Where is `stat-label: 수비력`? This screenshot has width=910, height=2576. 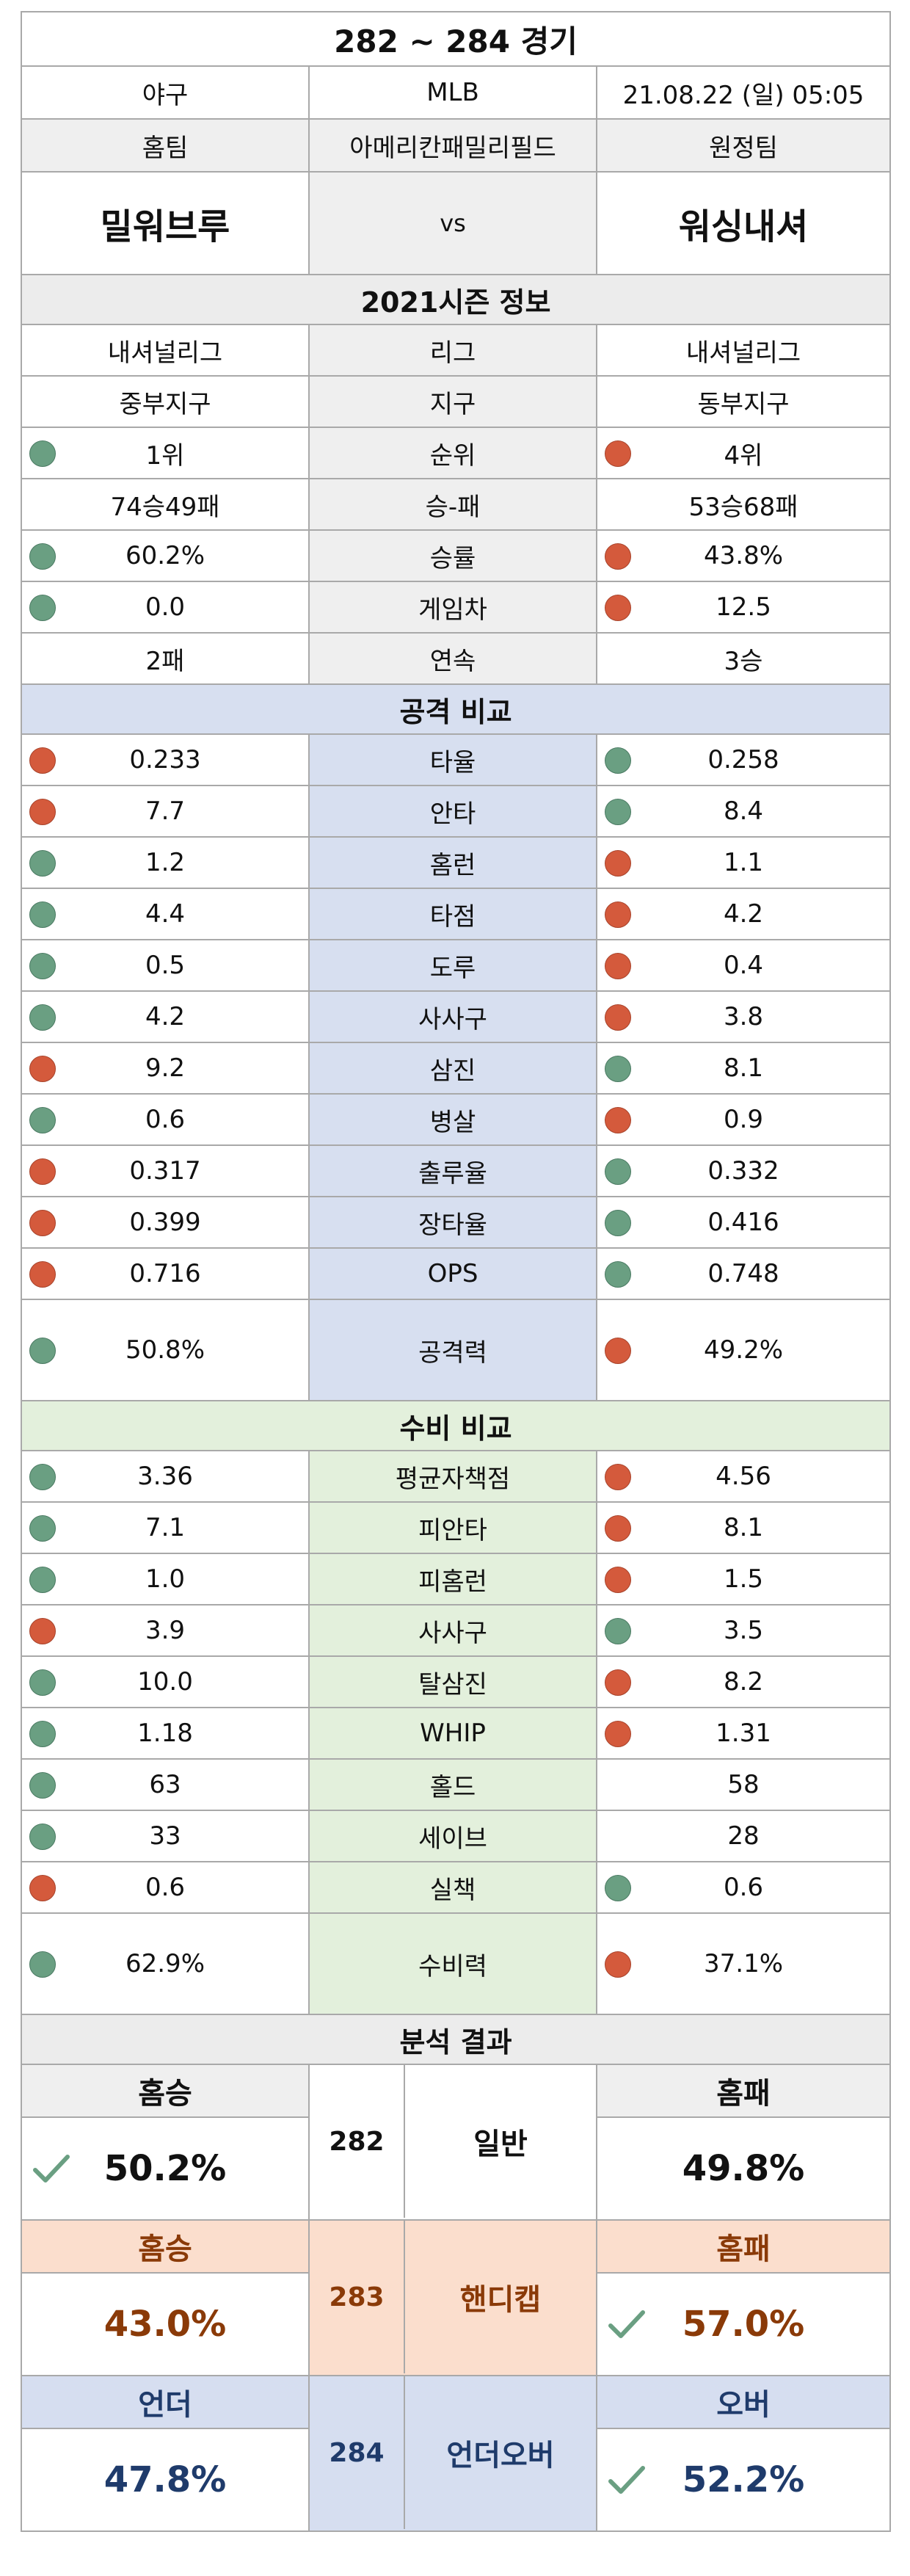 stat-label: 수비력 is located at coordinates (452, 1964).